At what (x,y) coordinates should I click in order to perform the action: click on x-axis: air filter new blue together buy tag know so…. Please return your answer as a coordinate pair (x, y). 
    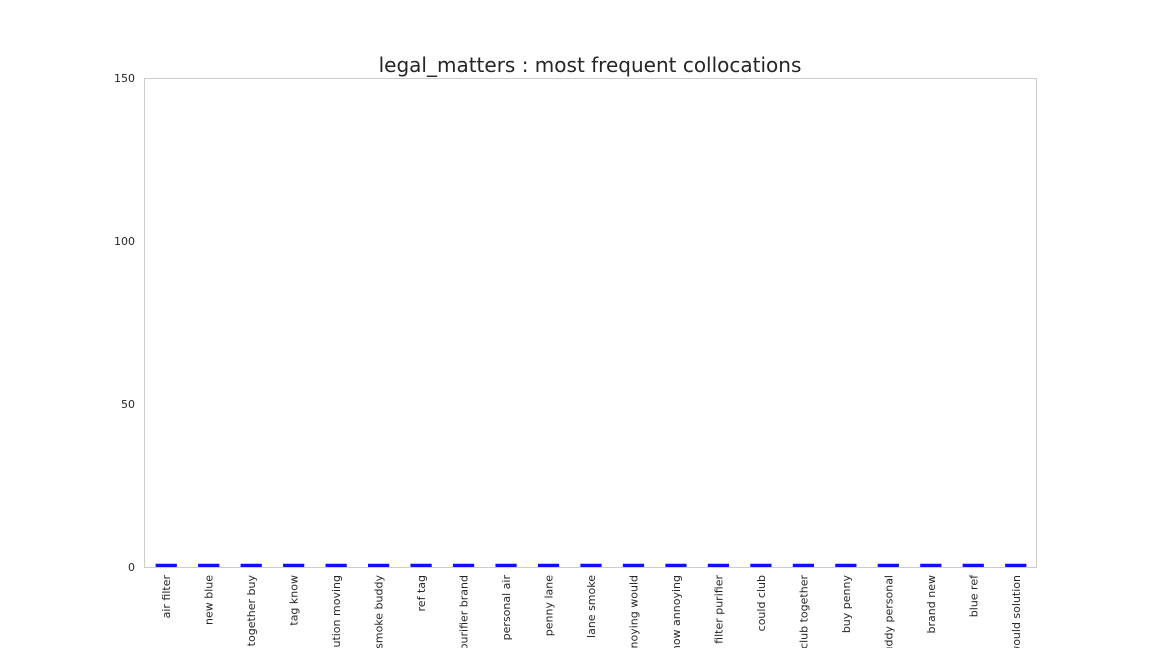
    Looking at the image, I should click on (591, 611).